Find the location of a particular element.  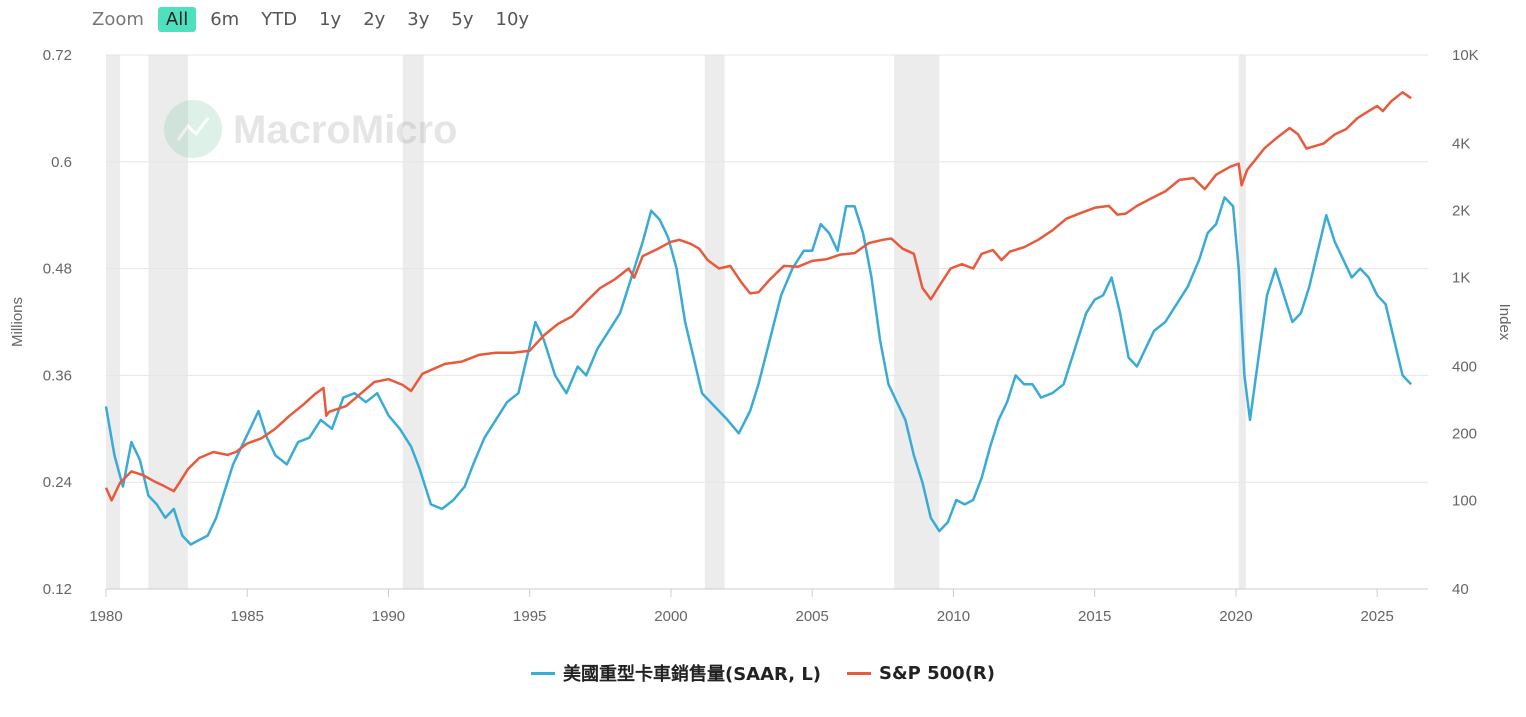

legend-label-trucks: 美國重型卡車銷售量(SAAR, L) is located at coordinates (692, 674).